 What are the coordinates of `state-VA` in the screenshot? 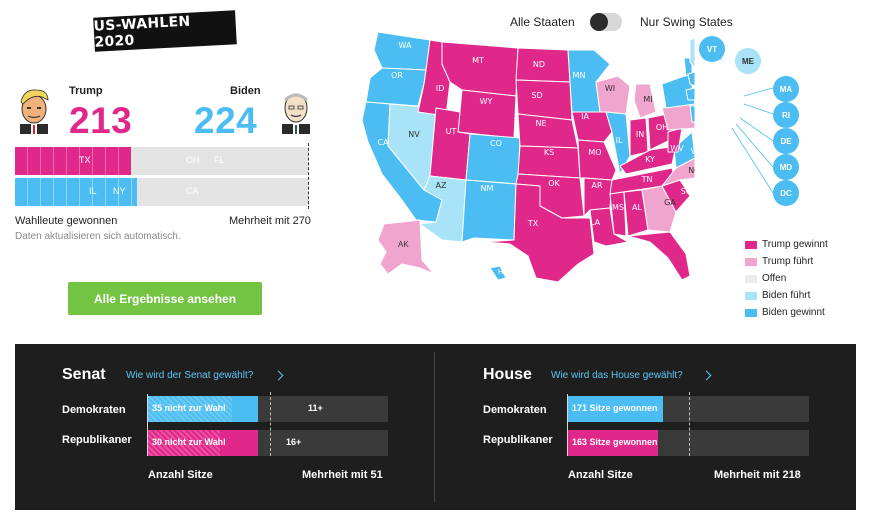 It's located at (684, 150).